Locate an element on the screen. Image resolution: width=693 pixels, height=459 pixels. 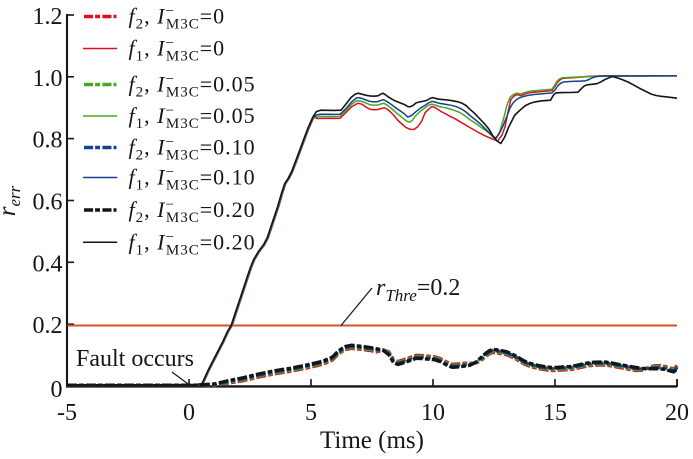
svg-text: 15 is located at coordinates (555, 413).